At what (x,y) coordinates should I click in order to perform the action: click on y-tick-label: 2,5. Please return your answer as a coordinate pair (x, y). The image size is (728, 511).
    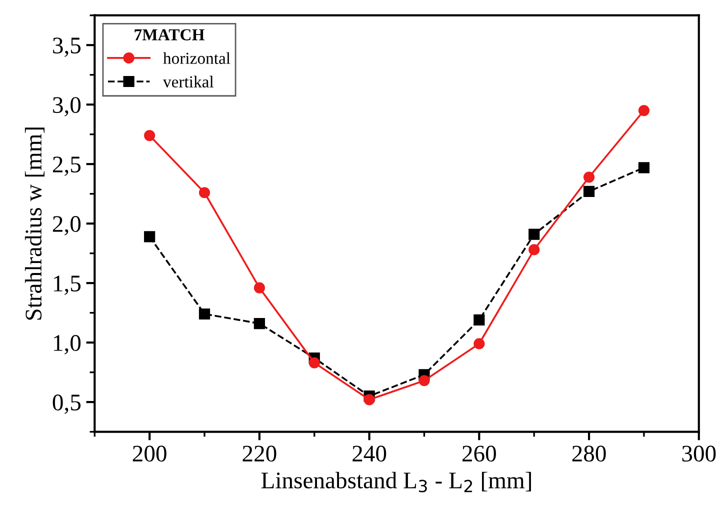
    Looking at the image, I should click on (66, 166).